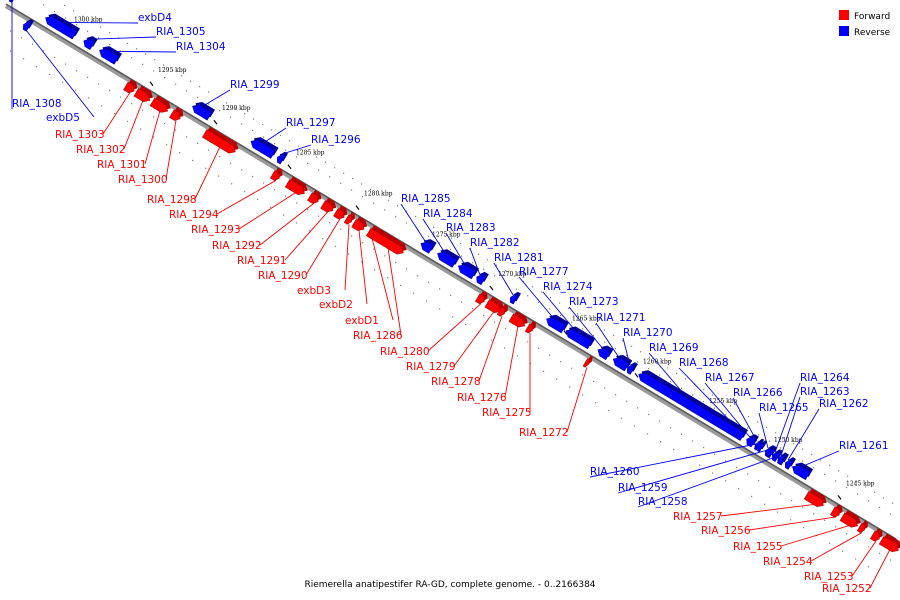 The image size is (900, 600). I want to click on gene-label: RIA_1264, so click(825, 378).